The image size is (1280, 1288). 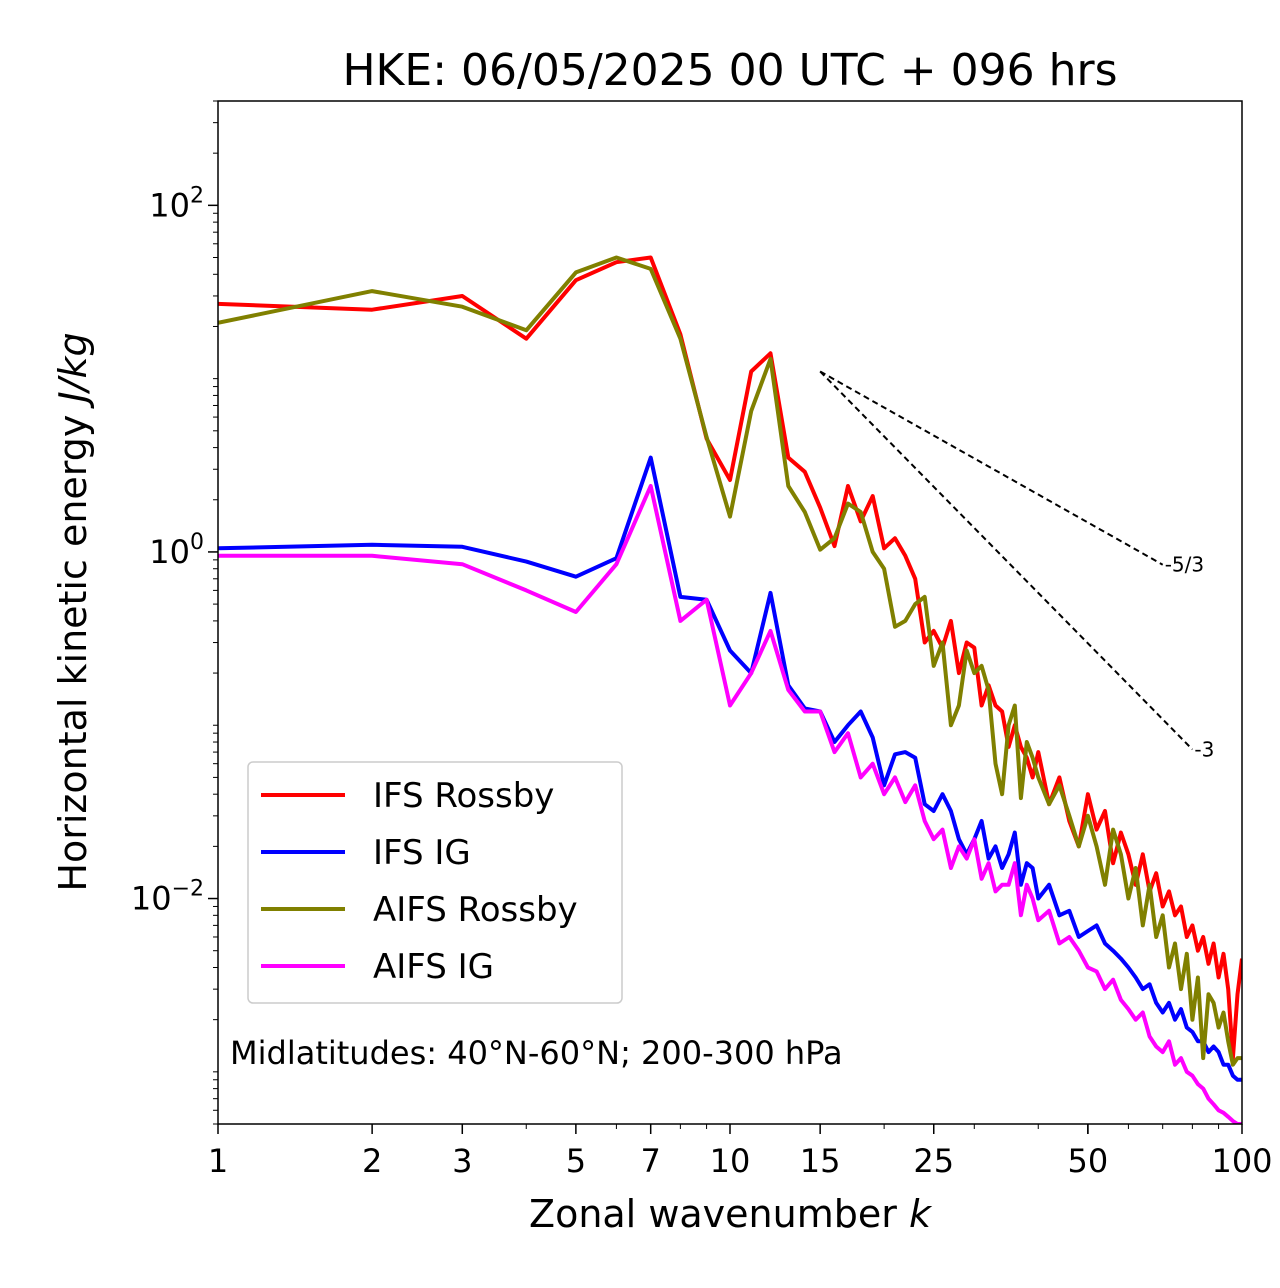 I want to click on x-axis-ticks: 1 2 3 5 7 10 15 25 50 100, so click(x=740, y=1152).